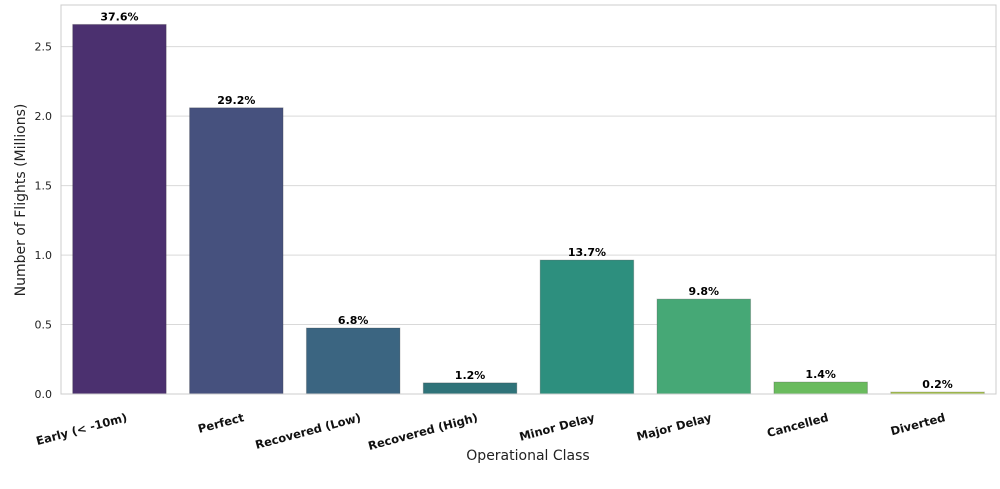 The height and width of the screenshot is (489, 1000). What do you see at coordinates (236, 100) in the screenshot?
I see `data-label: 29.2%` at bounding box center [236, 100].